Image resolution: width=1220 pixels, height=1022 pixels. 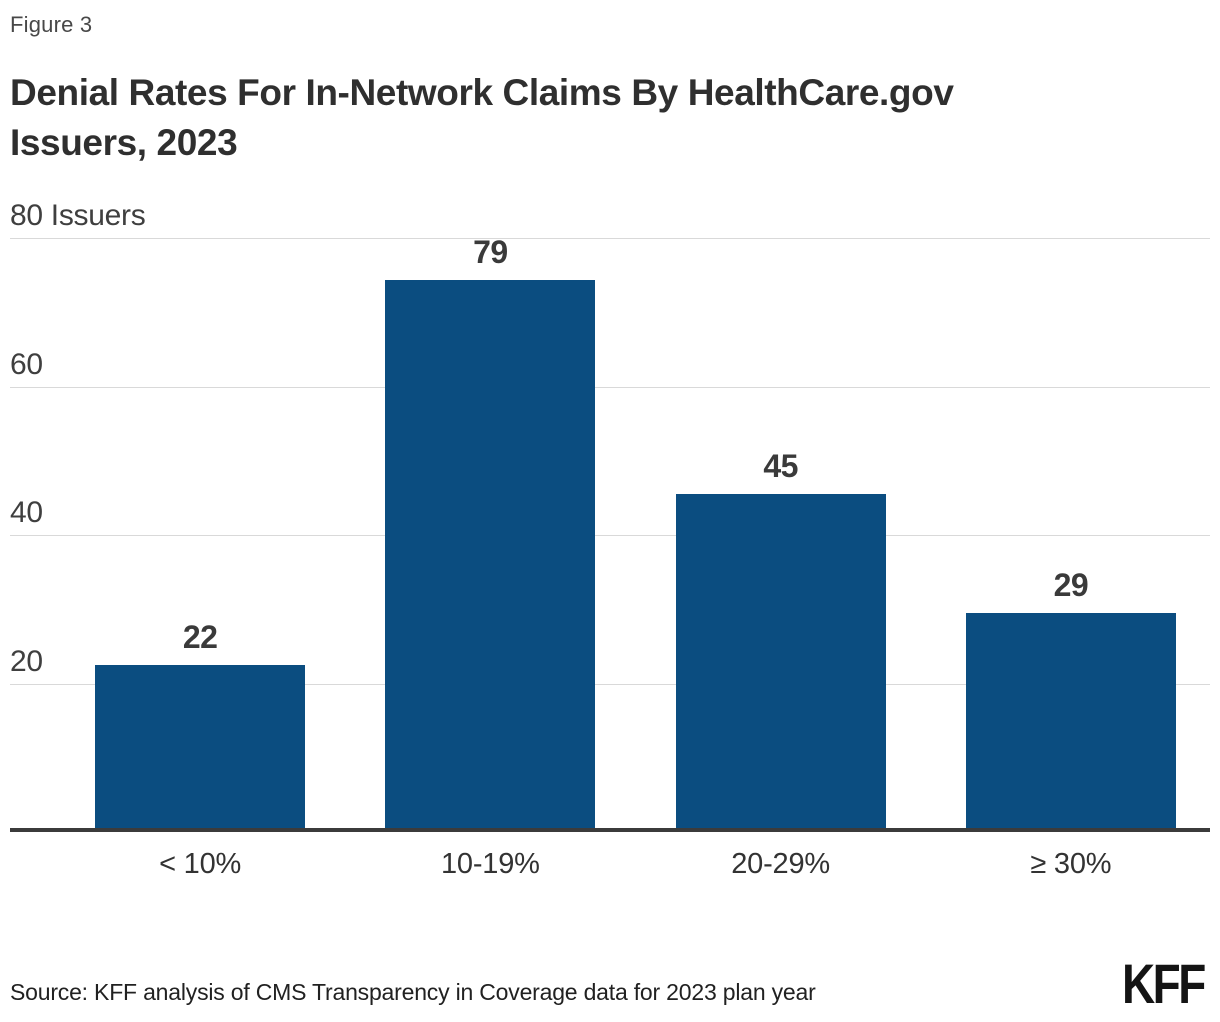 I want to click on bar-20-29pct, so click(x=780, y=660).